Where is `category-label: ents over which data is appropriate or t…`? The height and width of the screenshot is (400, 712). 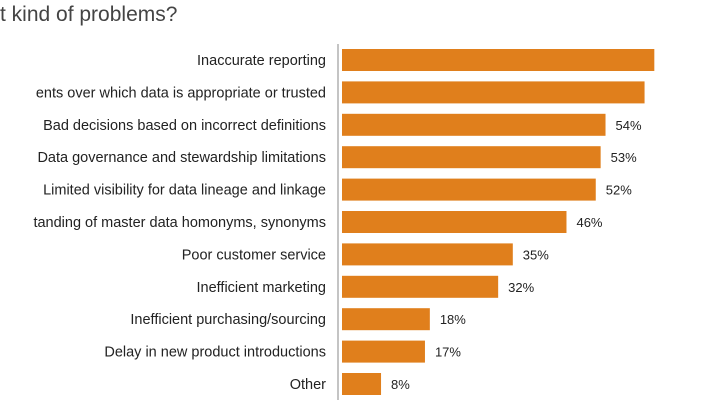 category-label: ents over which data is appropriate or t… is located at coordinates (181, 93).